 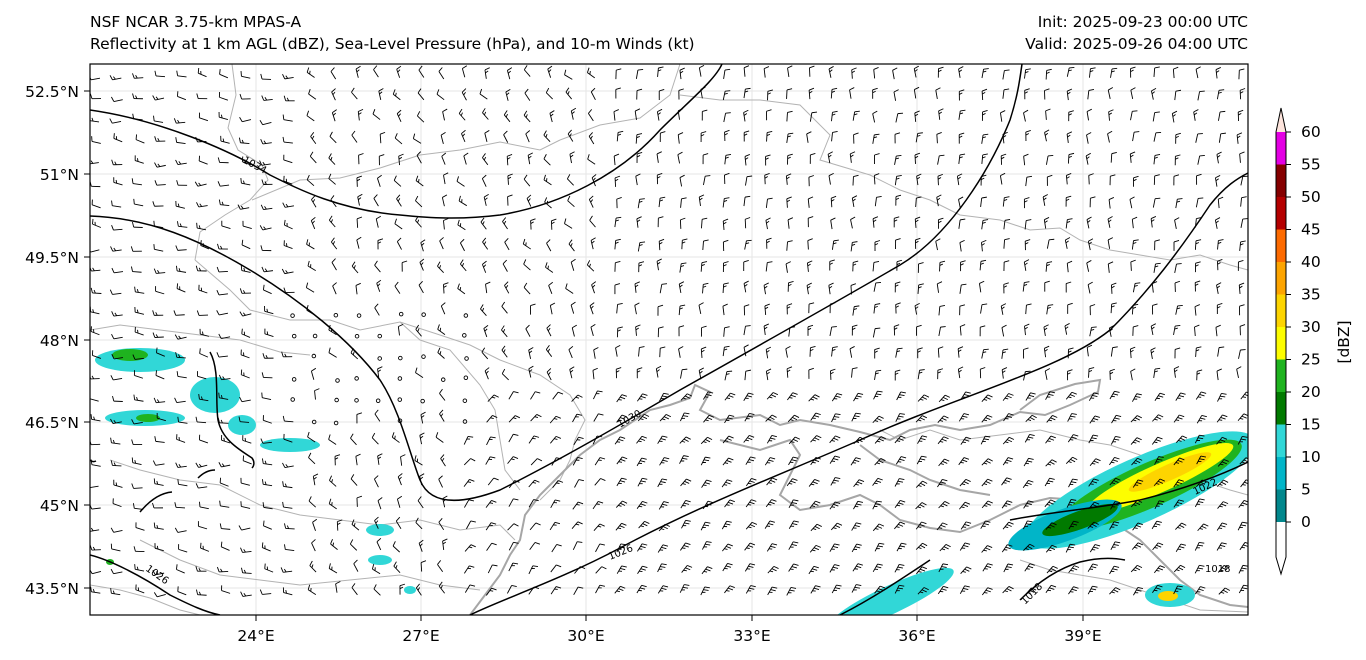 I want to click on border-line, so click(x=390, y=380).